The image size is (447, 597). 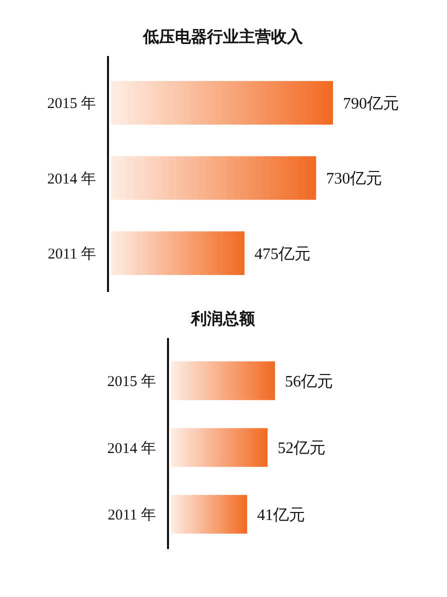 I want to click on data-label: 790亿元, so click(x=371, y=103).